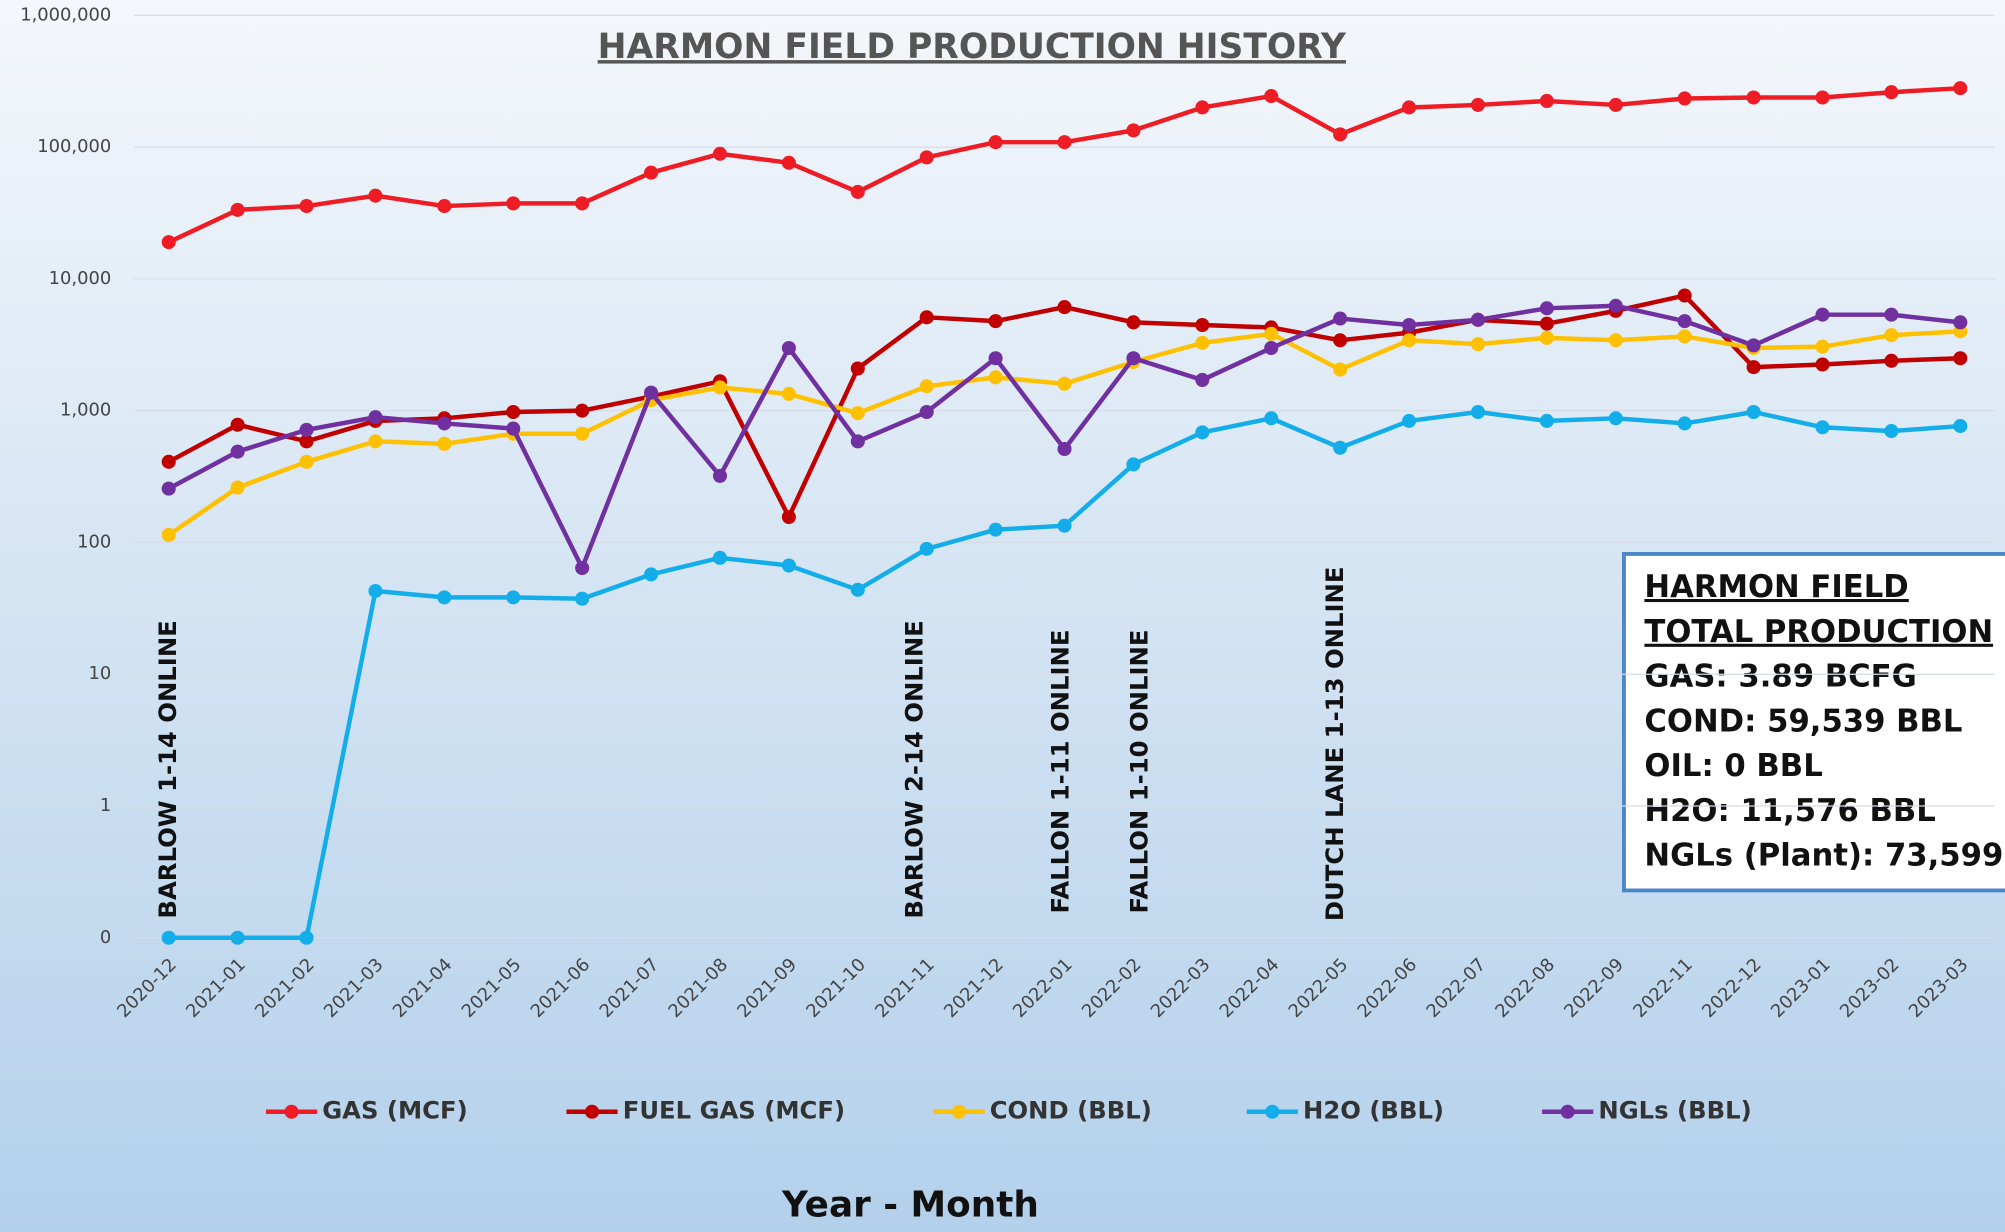  What do you see at coordinates (394, 1110) in the screenshot?
I see `legend-label: GAS (MCF)` at bounding box center [394, 1110].